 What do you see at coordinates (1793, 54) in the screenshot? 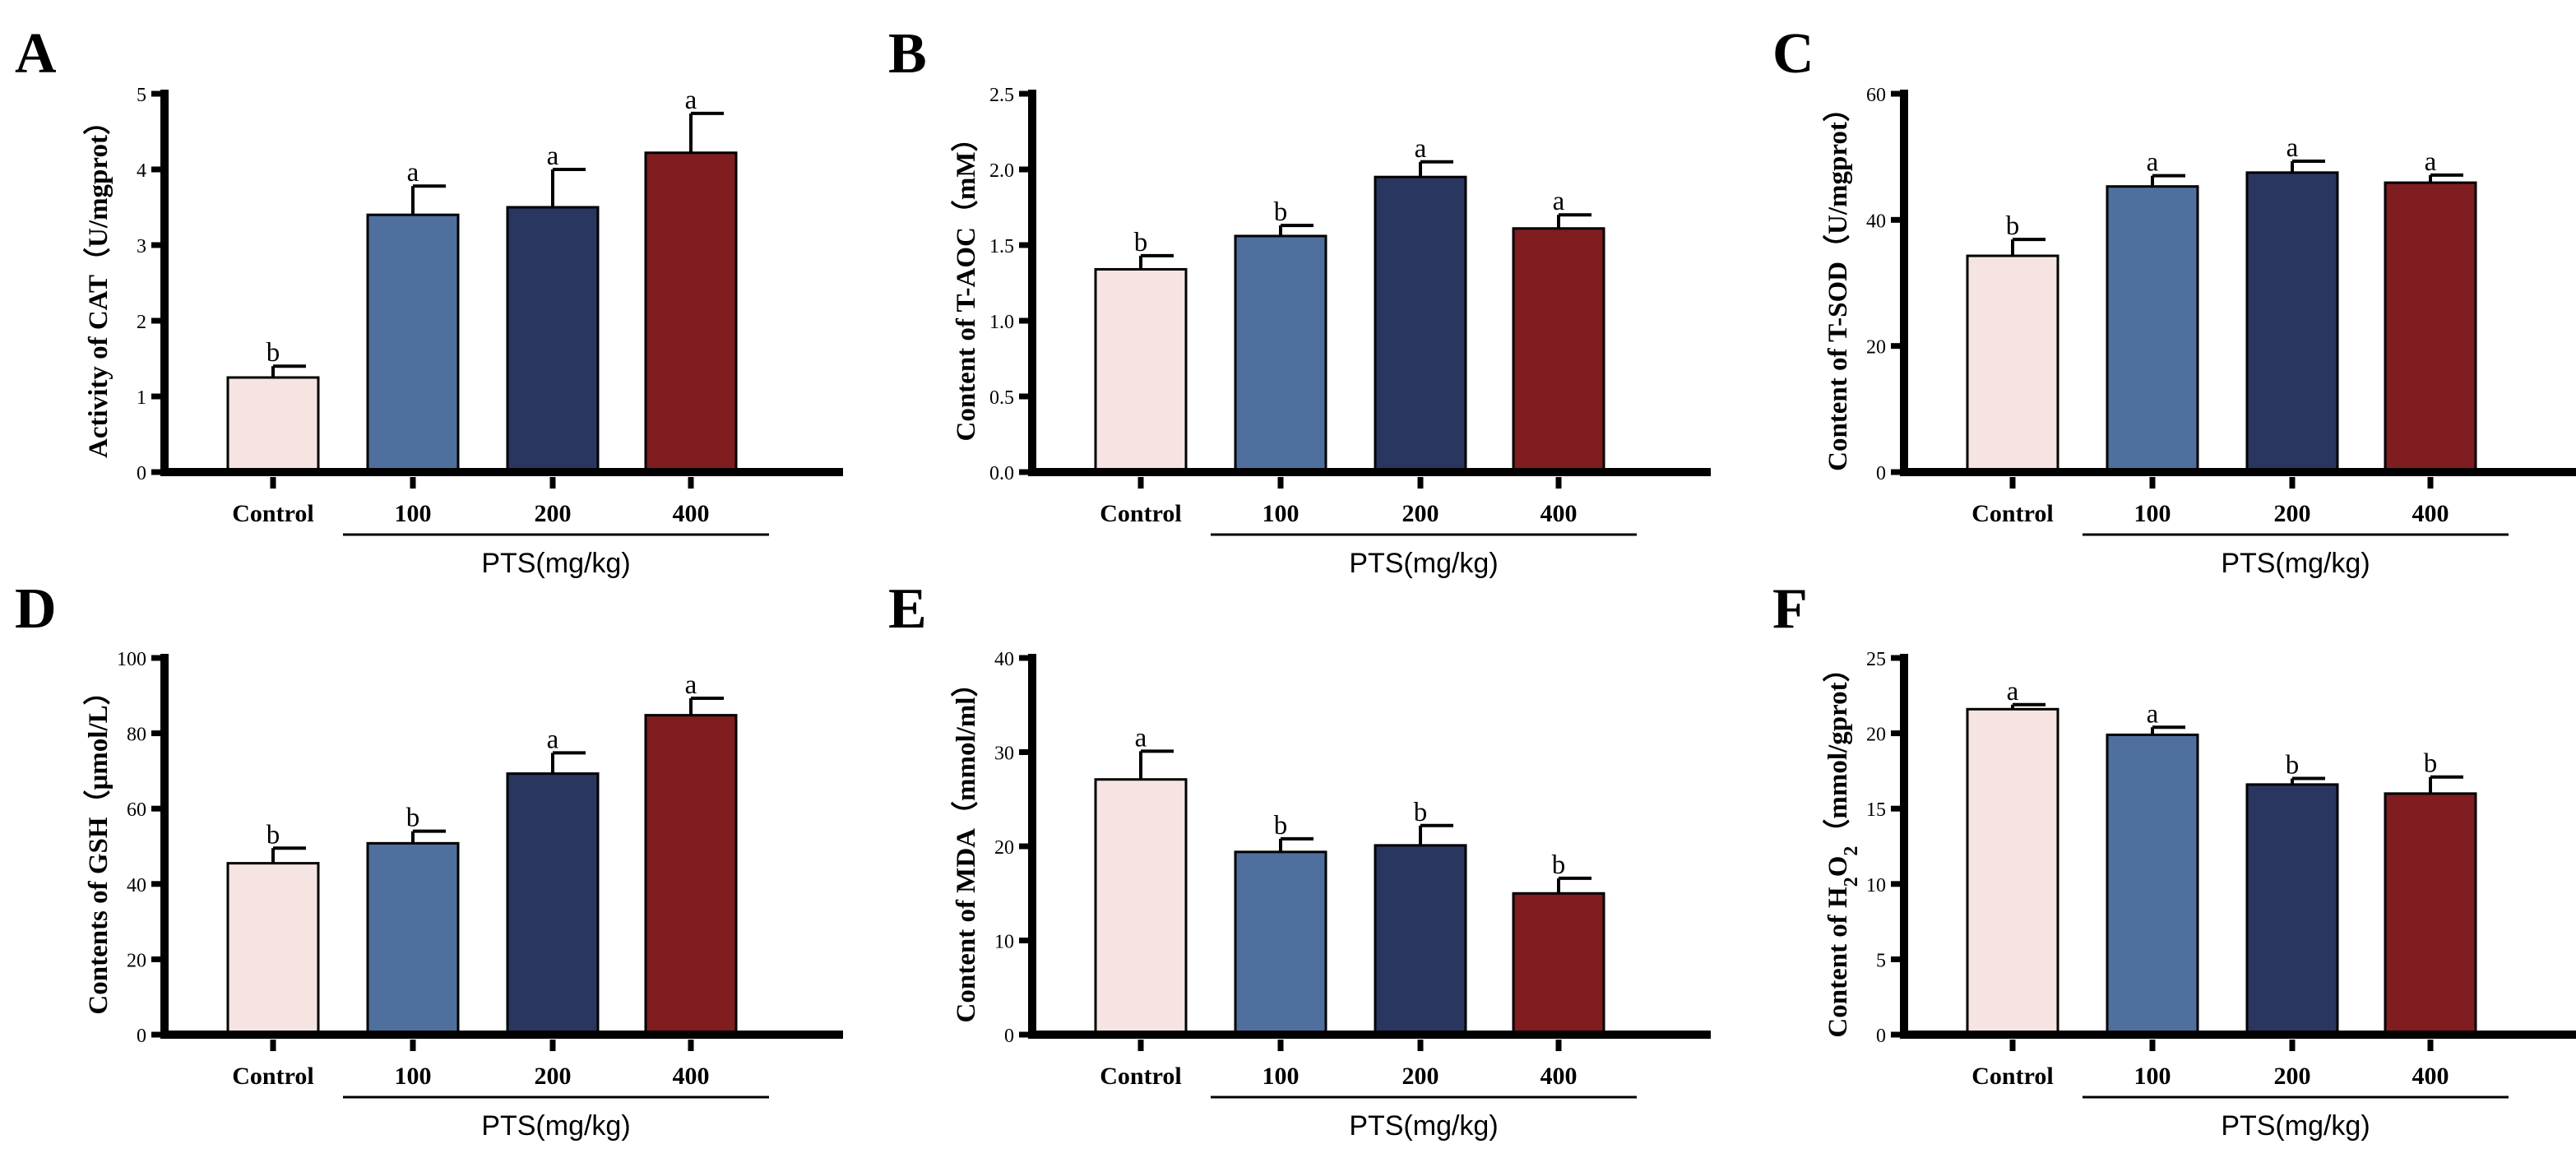
I see `panel-label: C` at bounding box center [1793, 54].